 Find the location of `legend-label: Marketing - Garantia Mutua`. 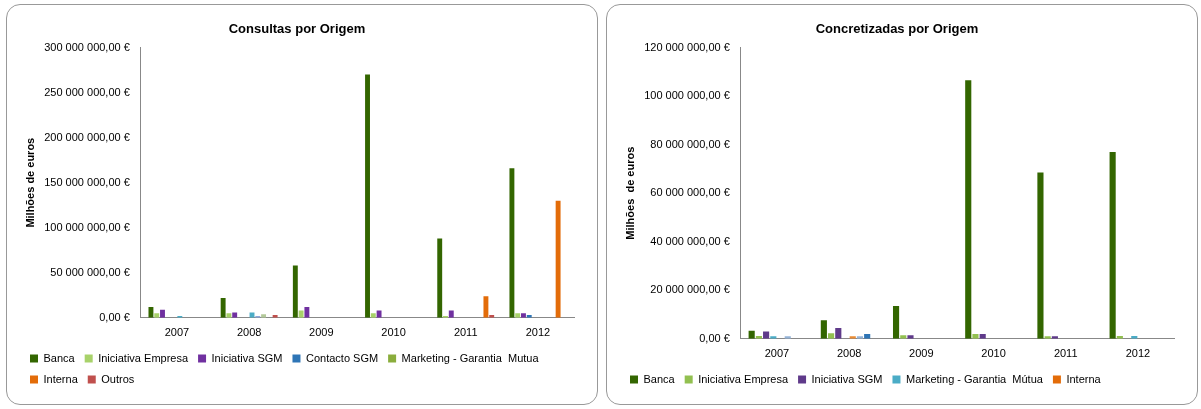

legend-label: Marketing - Garantia Mutua is located at coordinates (470, 357).